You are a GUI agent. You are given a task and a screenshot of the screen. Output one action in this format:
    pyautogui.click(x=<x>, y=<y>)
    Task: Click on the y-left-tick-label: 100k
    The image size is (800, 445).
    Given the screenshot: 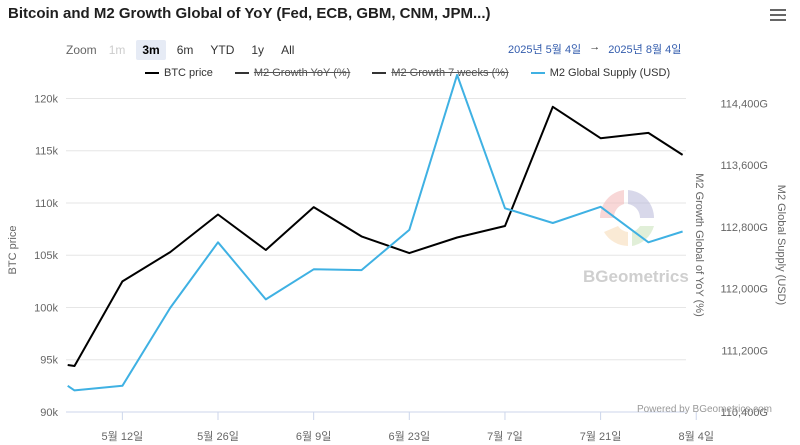 What is the action you would take?
    pyautogui.click(x=46, y=308)
    